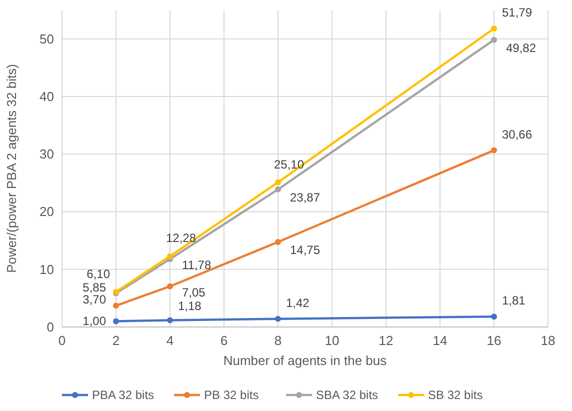  What do you see at coordinates (440, 340) in the screenshot?
I see `x-tick-label: 14` at bounding box center [440, 340].